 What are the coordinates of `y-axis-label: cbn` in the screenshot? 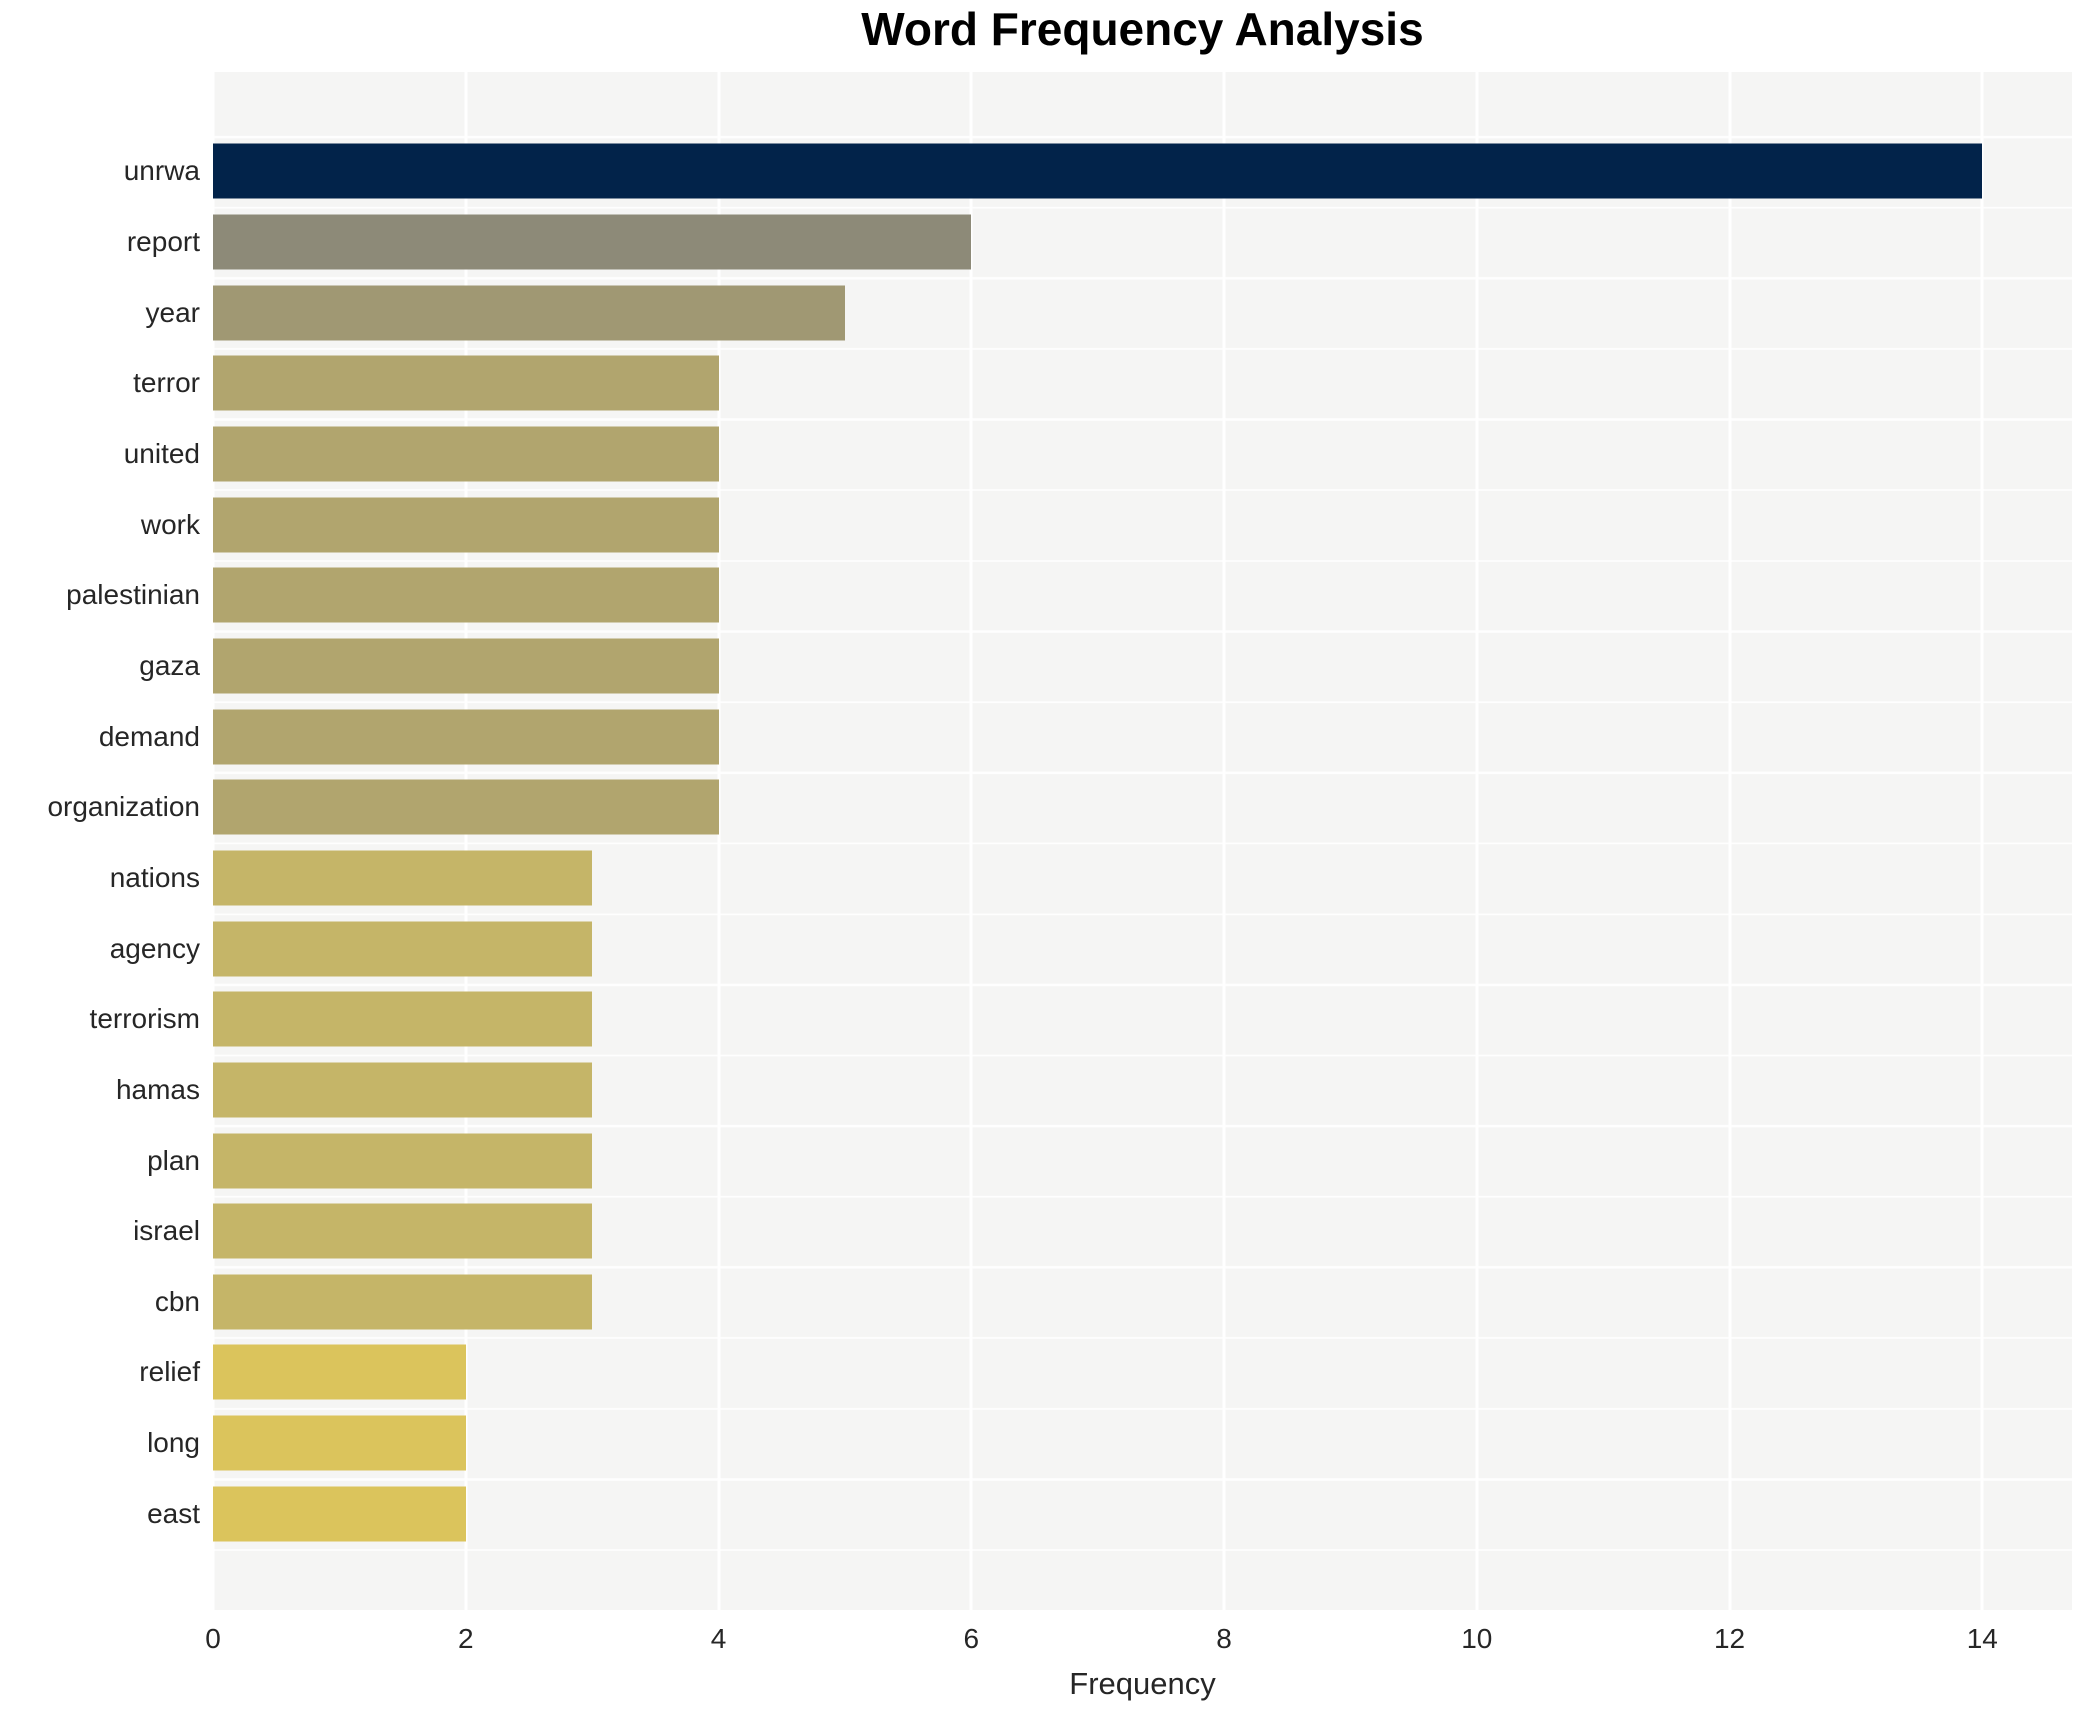 It's located at (177, 1301).